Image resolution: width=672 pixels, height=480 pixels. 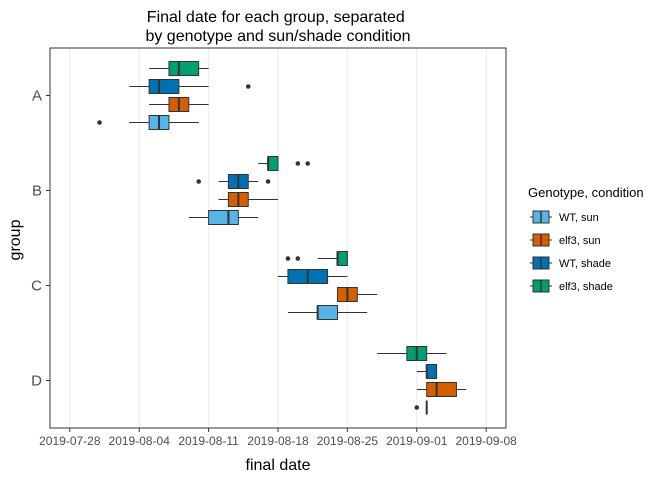 What do you see at coordinates (37, 96) in the screenshot?
I see `y-tick-label: A` at bounding box center [37, 96].